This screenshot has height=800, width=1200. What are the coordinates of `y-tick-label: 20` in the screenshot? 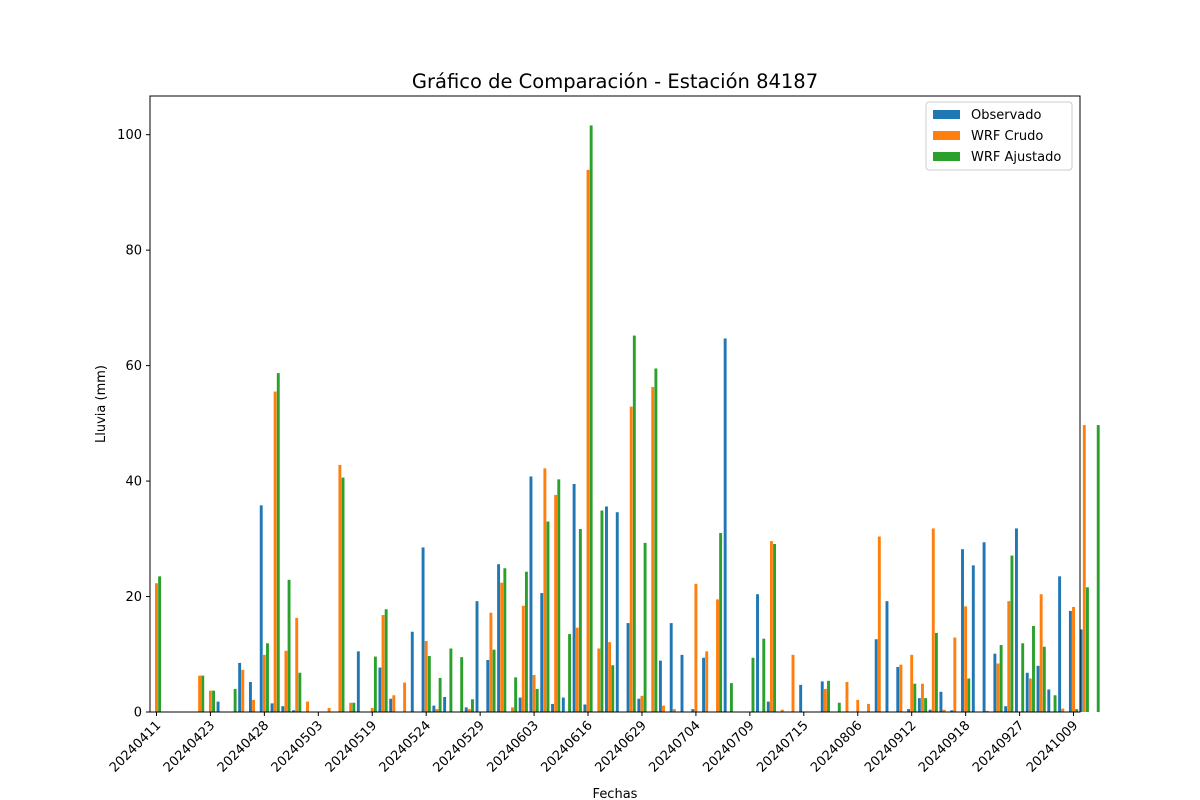 It's located at (133, 597).